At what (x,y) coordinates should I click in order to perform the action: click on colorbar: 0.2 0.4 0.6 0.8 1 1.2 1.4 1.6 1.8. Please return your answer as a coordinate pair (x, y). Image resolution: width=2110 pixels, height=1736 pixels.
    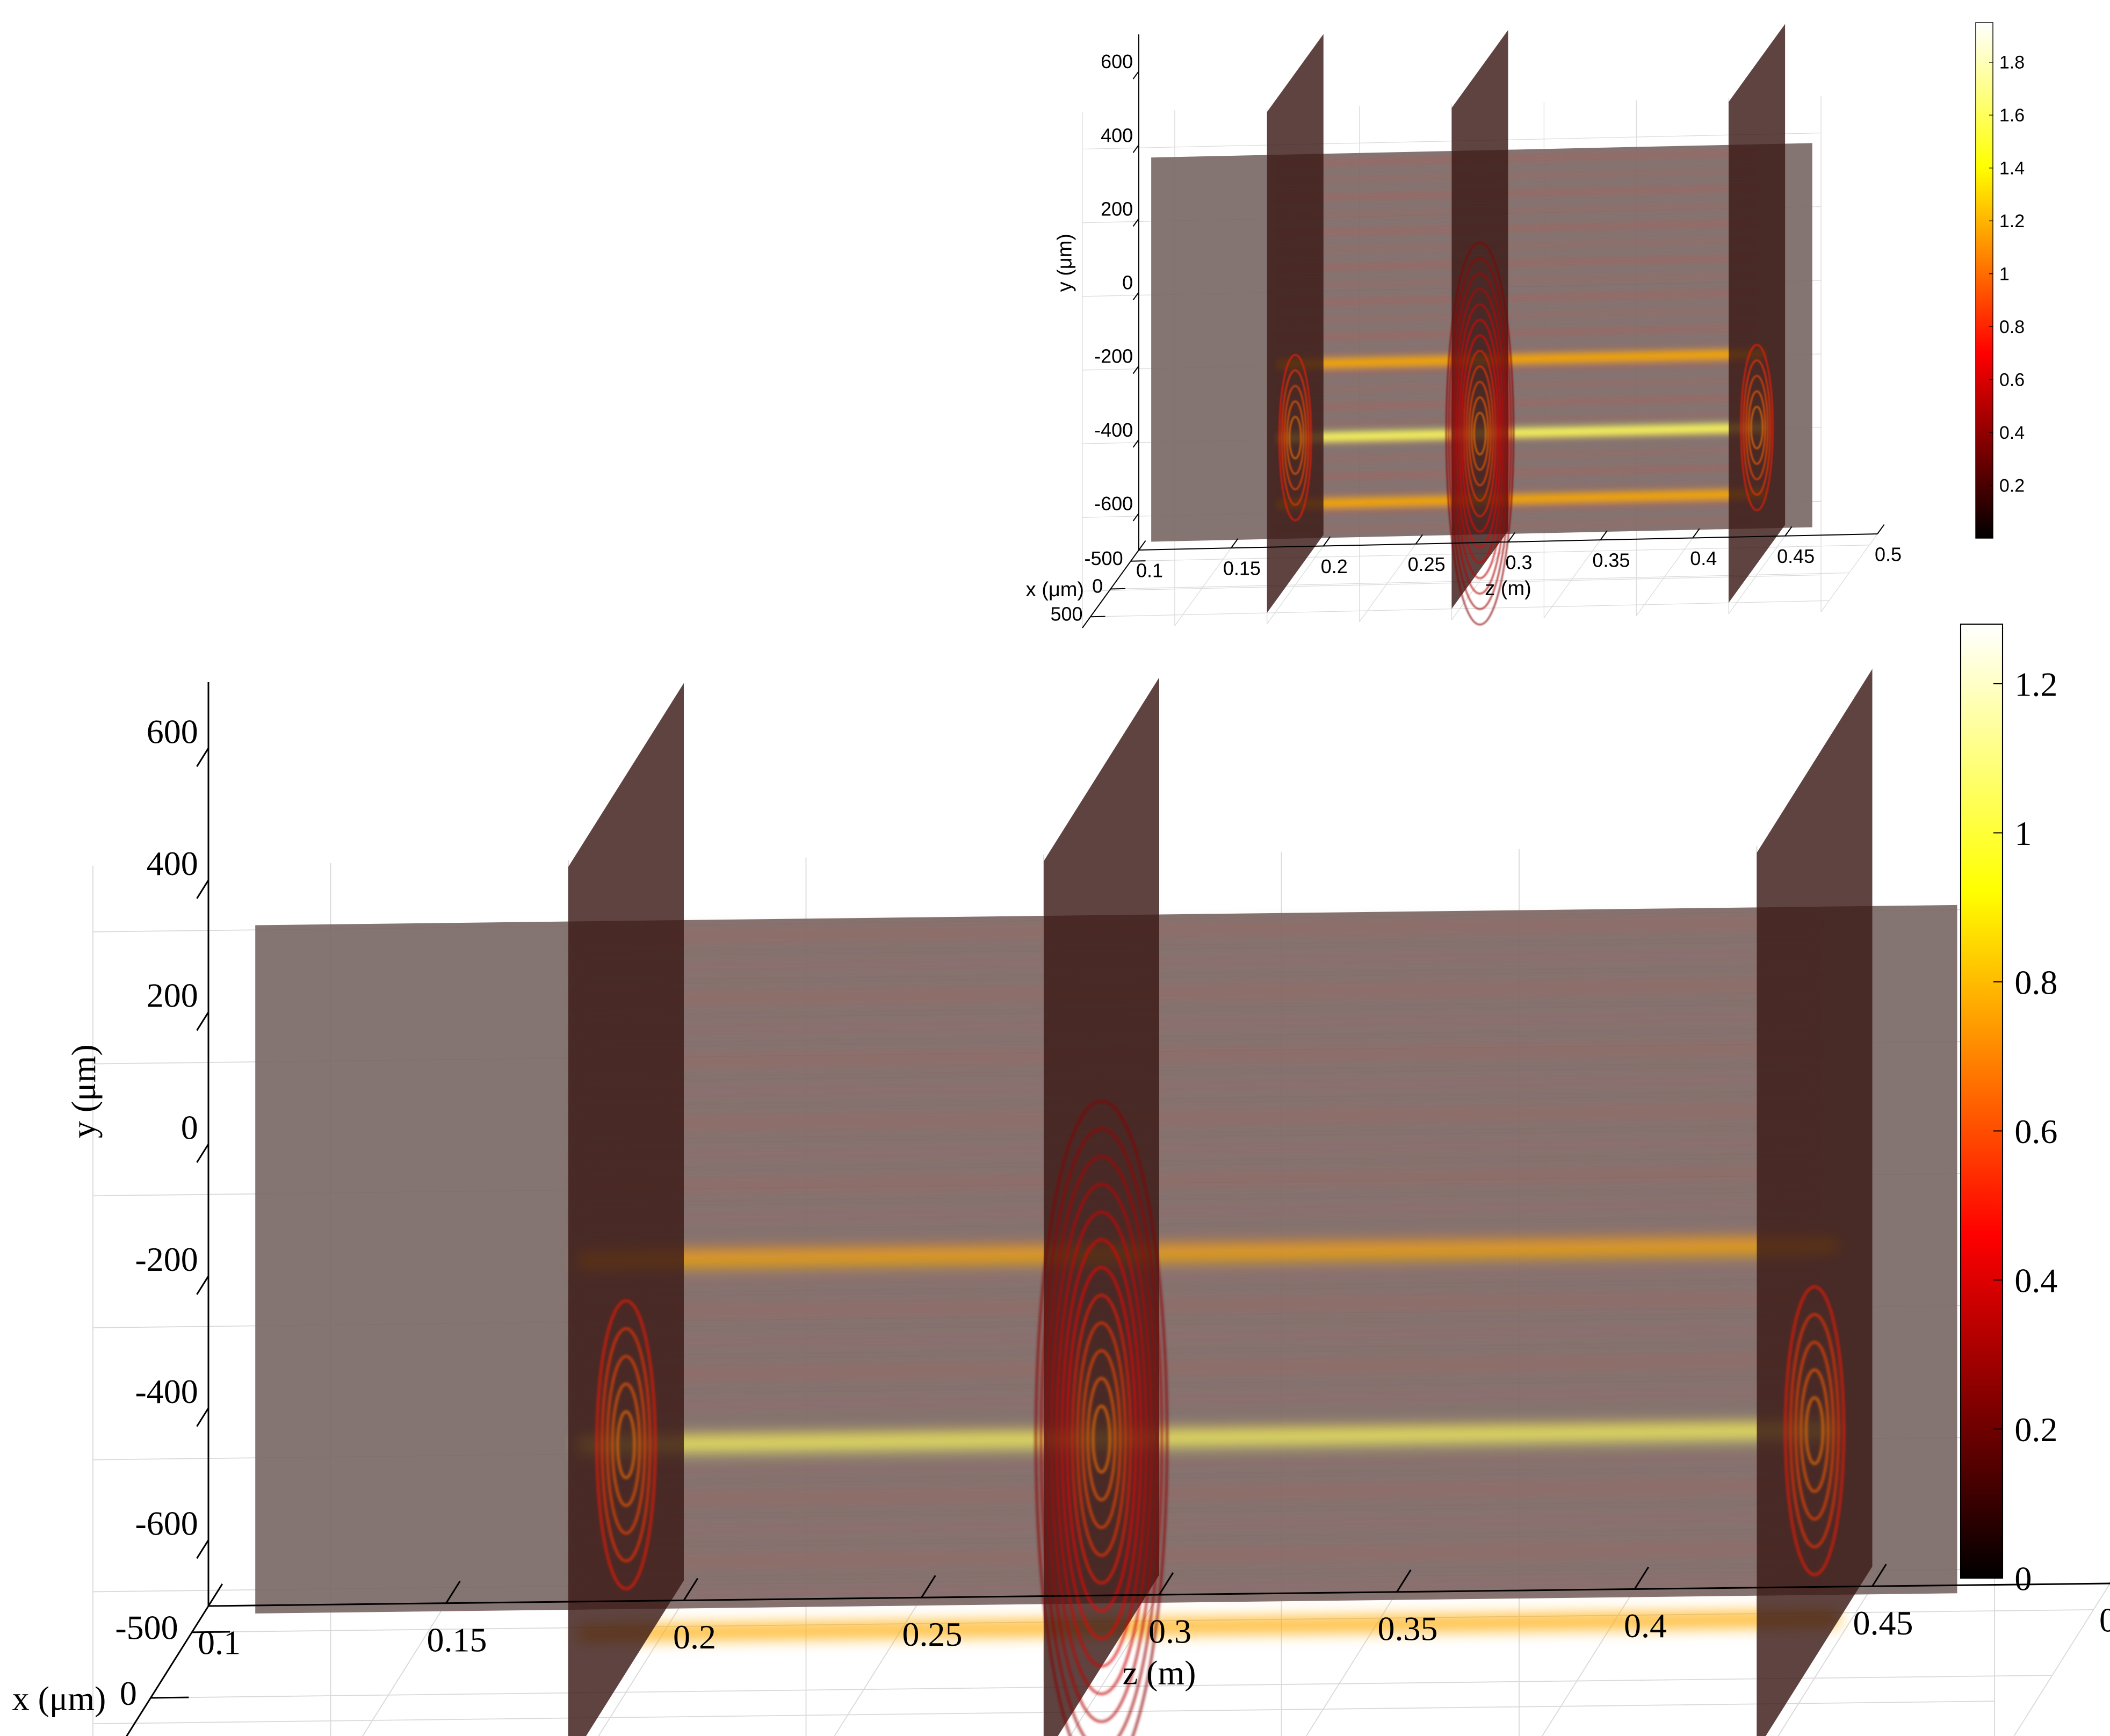
    Looking at the image, I should click on (2000, 280).